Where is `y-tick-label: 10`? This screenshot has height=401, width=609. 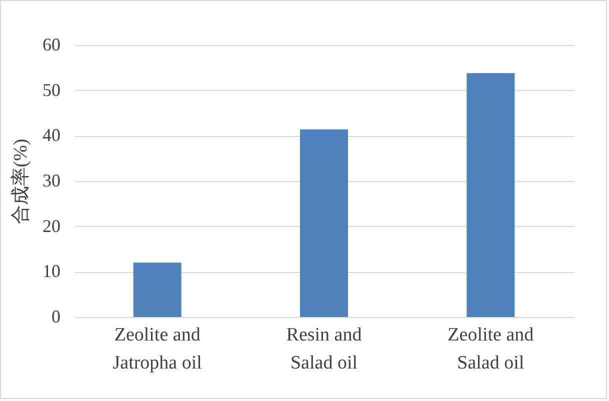 y-tick-label: 10 is located at coordinates (51, 271).